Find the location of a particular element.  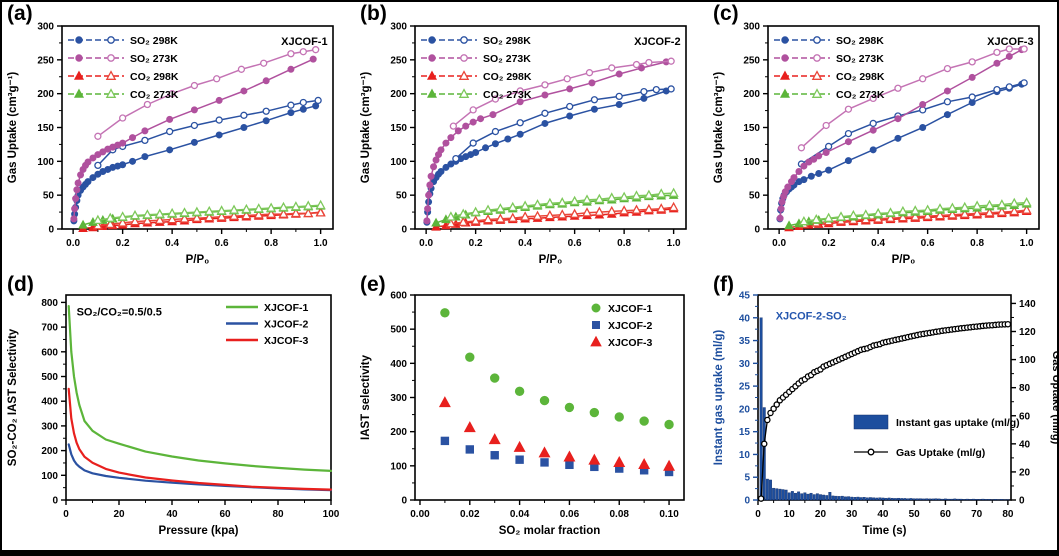

svg-text: 250 is located at coordinates (45, 60).